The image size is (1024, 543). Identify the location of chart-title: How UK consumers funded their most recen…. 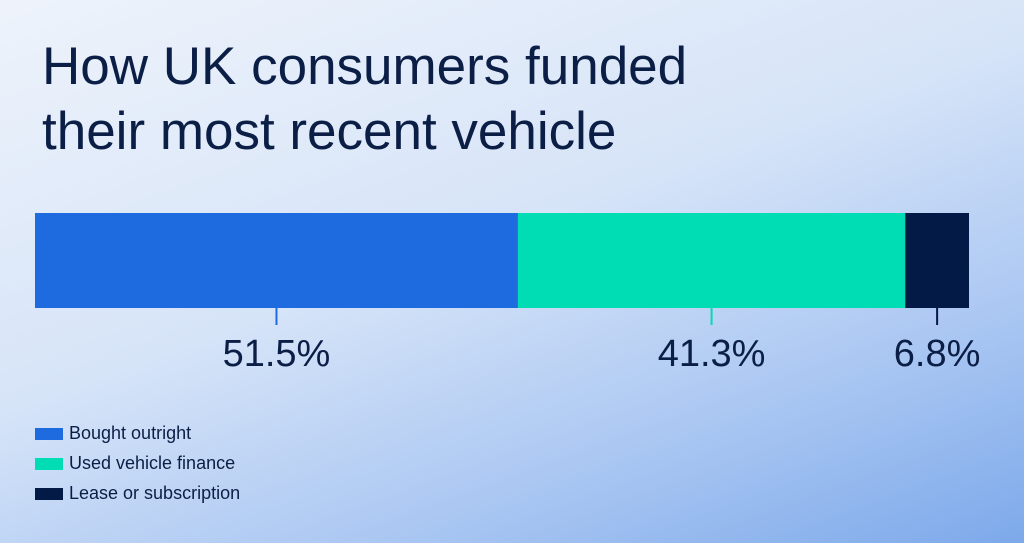
(365, 99).